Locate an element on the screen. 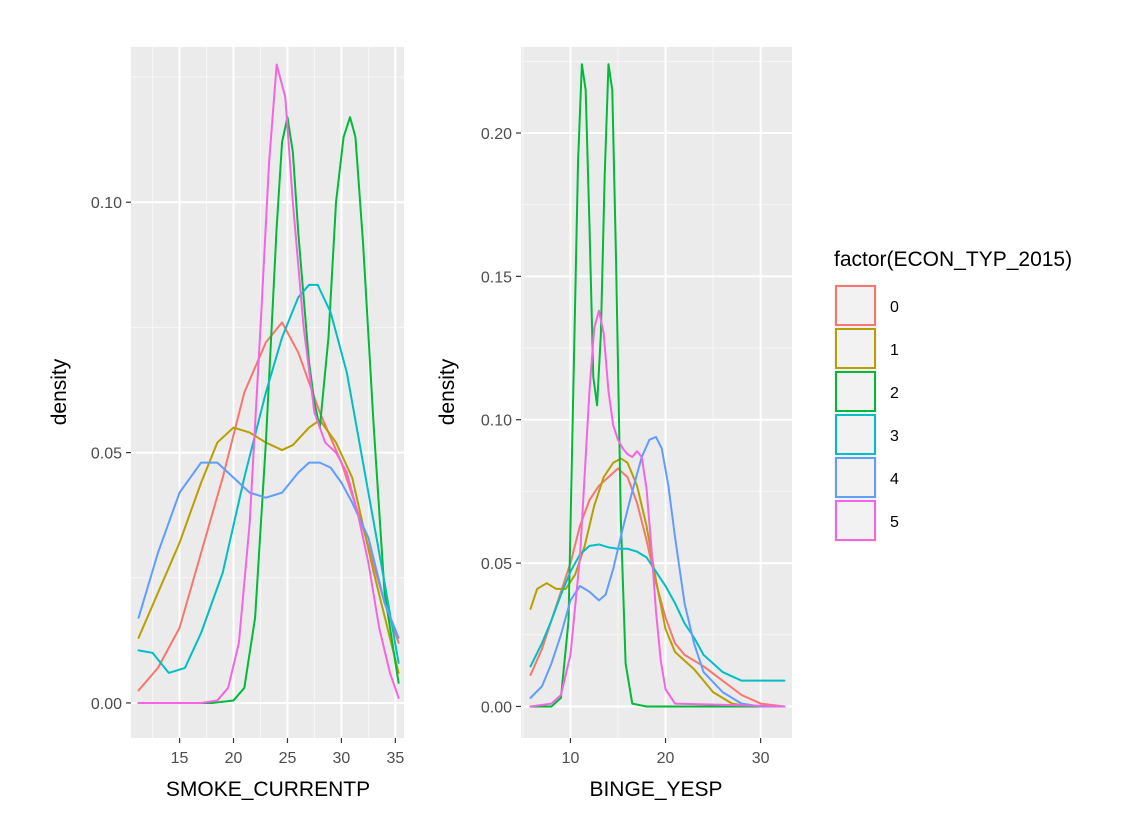 This screenshot has width=1148, height=825. binge-y-tick-label: 0.10 is located at coordinates (496, 421).